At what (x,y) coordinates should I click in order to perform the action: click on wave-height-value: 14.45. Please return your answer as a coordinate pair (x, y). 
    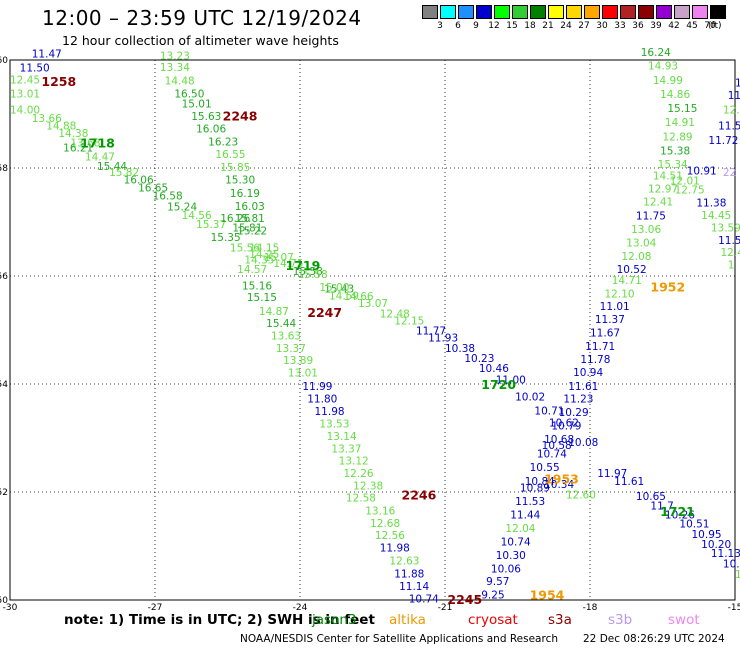
    Looking at the image, I should click on (716, 216).